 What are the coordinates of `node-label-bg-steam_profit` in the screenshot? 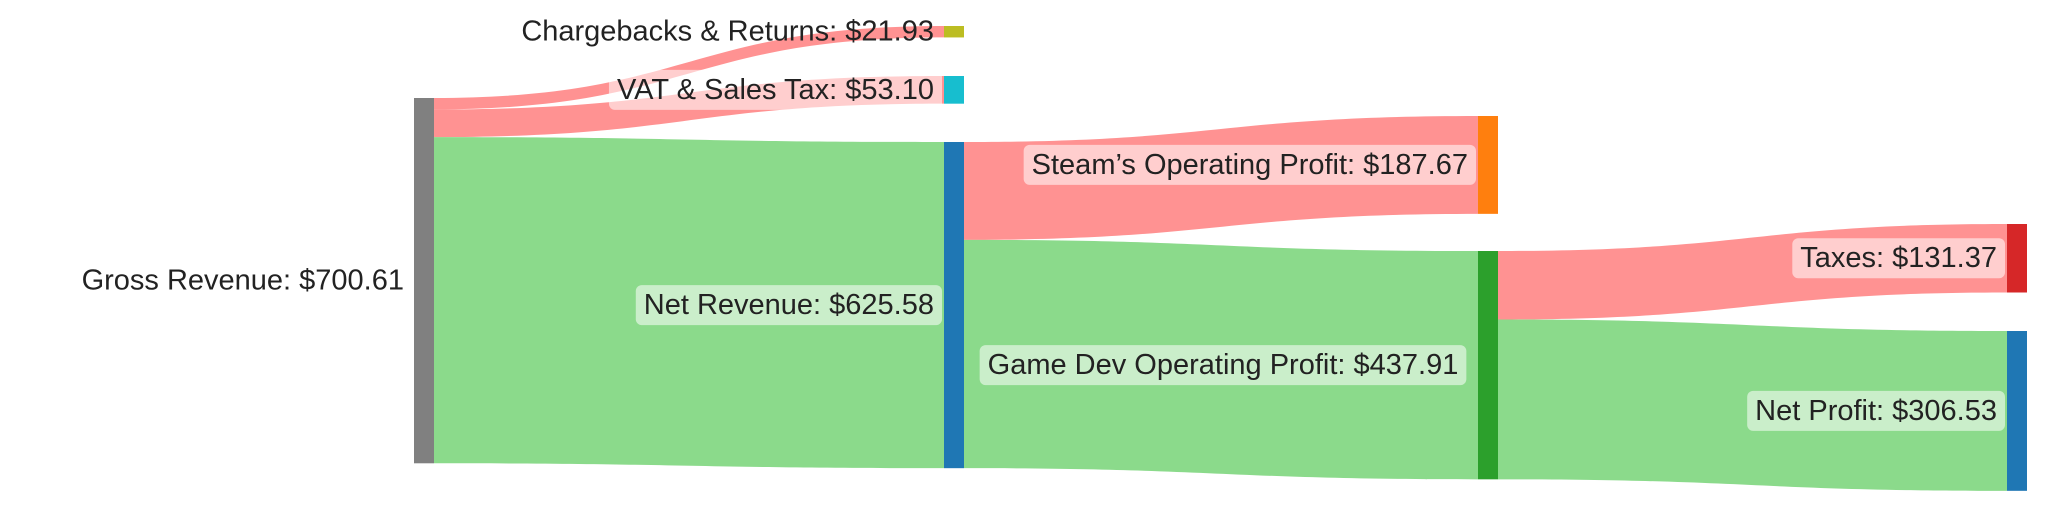 It's located at (1249, 164).